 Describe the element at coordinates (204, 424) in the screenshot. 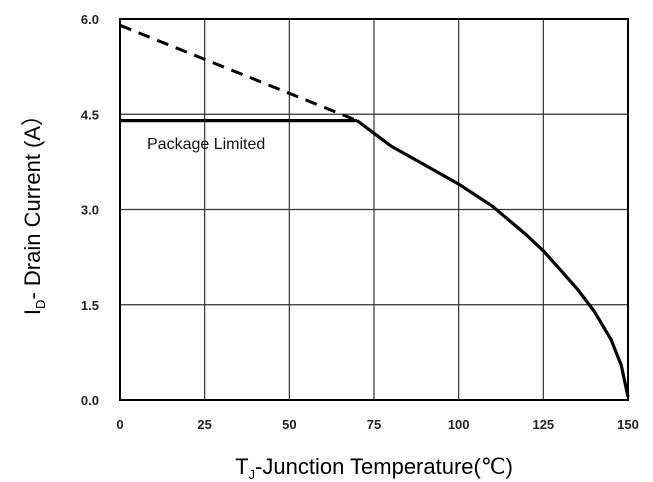

I see `x-tick-label: 25` at that location.